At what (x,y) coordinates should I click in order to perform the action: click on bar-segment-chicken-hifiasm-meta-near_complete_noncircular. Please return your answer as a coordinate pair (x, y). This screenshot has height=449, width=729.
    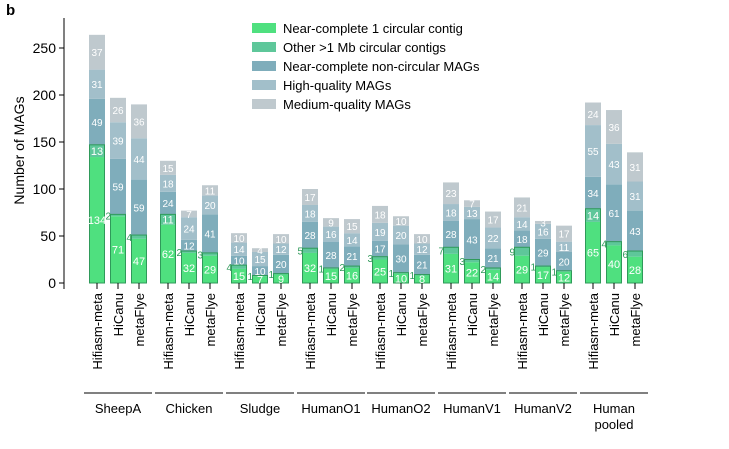
    Looking at the image, I should click on (168, 203).